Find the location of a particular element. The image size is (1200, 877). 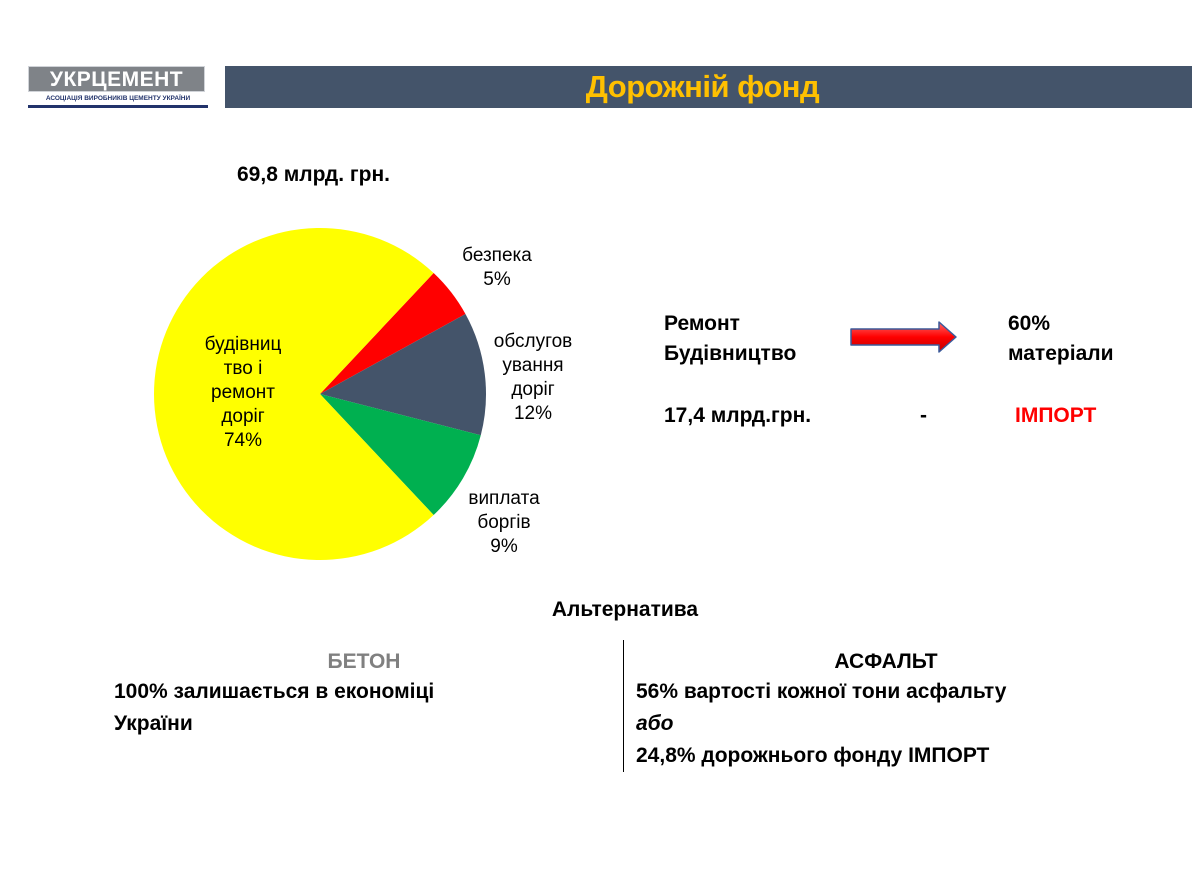

arrow-right-icon is located at coordinates (903, 337).